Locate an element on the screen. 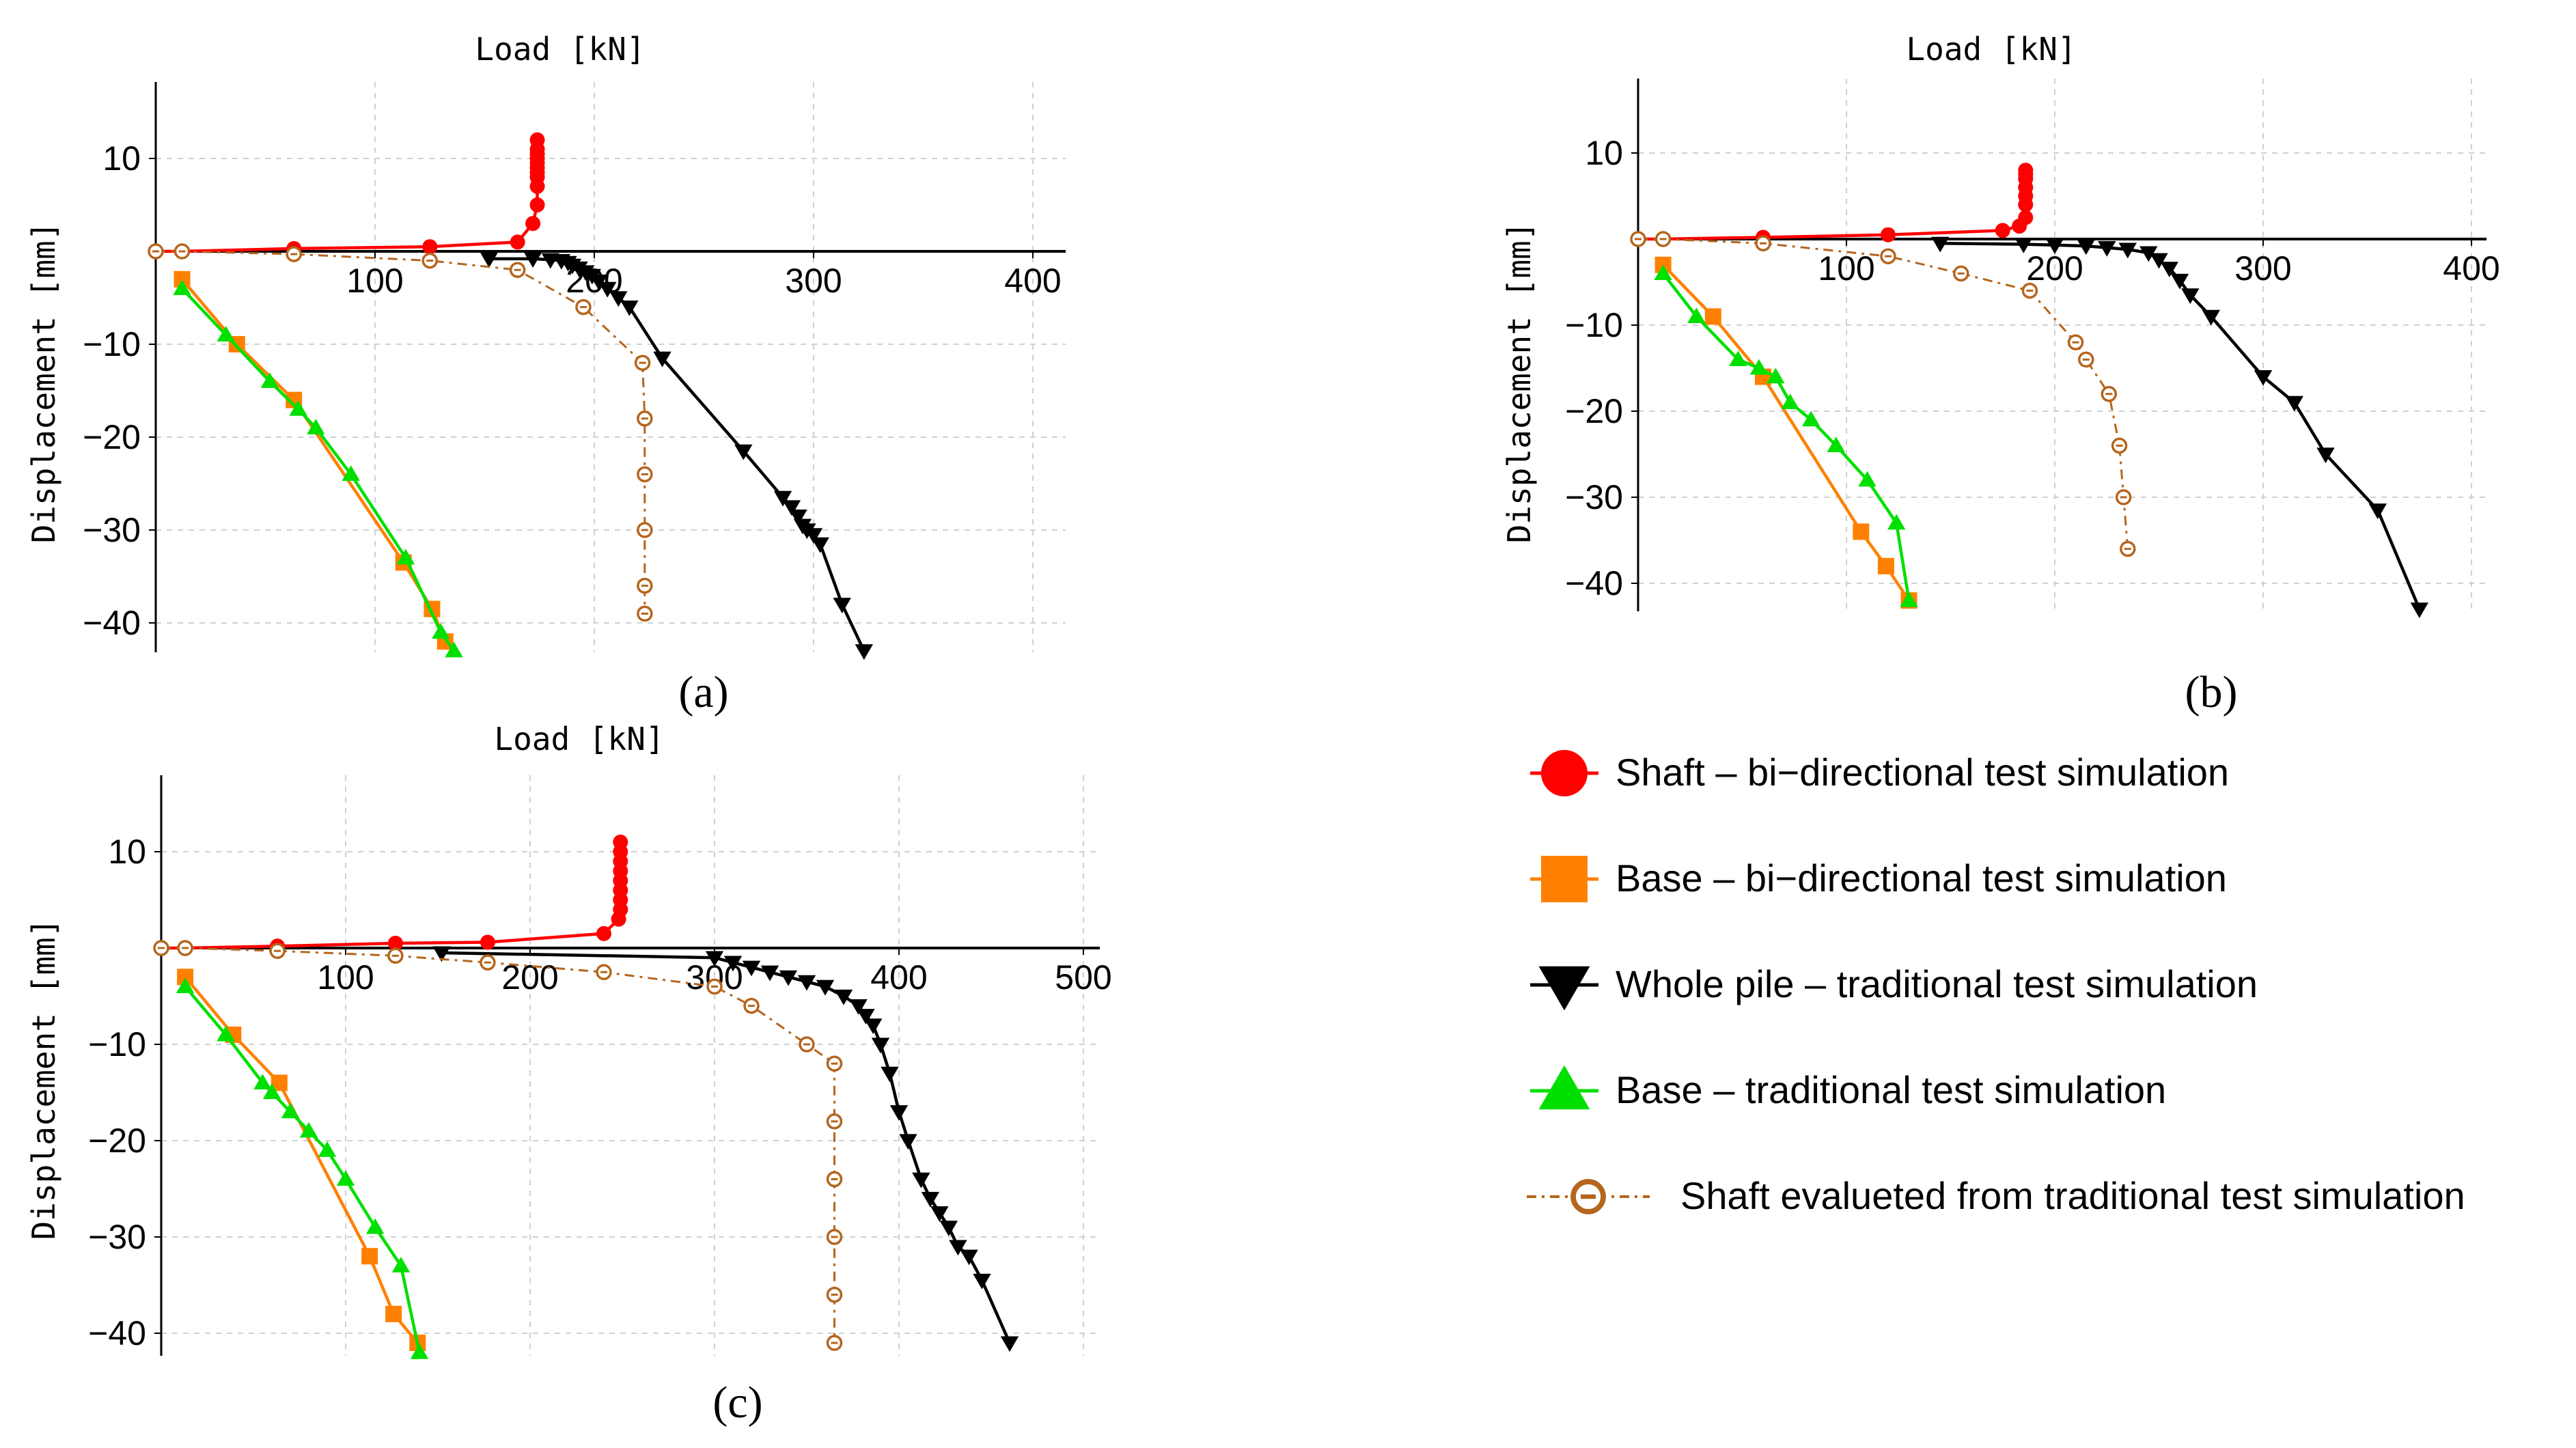 The image size is (2576, 1448). panel-a-ylabel: Displacement [mm] is located at coordinates (44, 383).